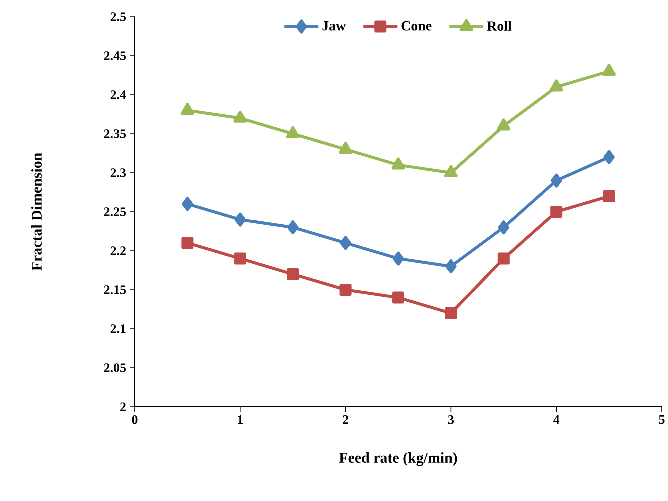 The height and width of the screenshot is (501, 668). I want to click on x-tick-label: 4, so click(557, 420).